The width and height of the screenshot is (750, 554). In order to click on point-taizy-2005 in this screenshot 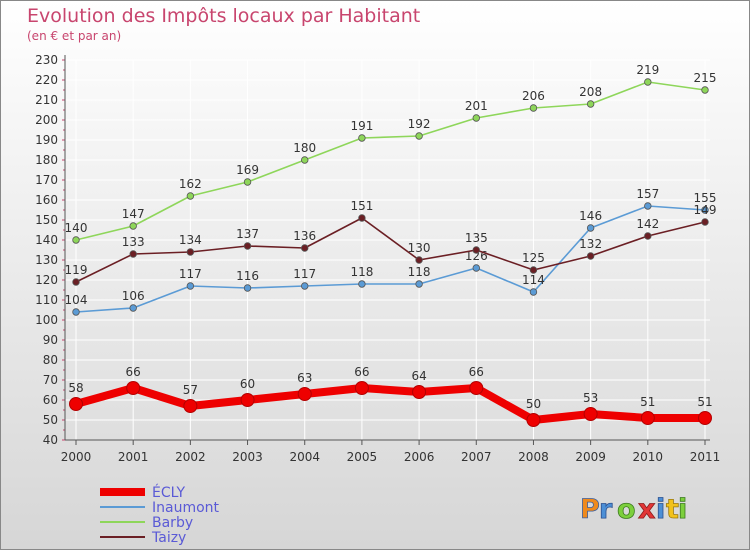, I will do `click(362, 218)`.